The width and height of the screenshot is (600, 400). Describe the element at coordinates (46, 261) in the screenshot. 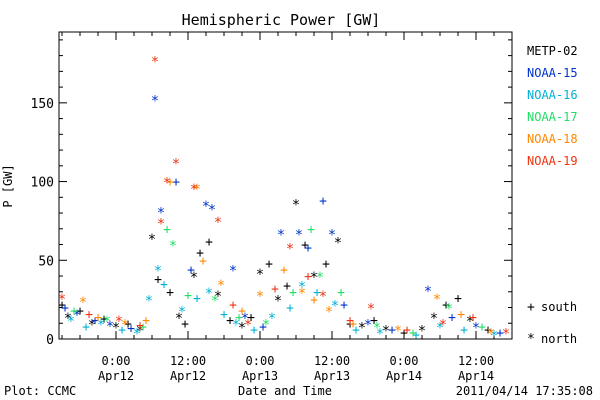

I see `y-tick-label: 50` at that location.